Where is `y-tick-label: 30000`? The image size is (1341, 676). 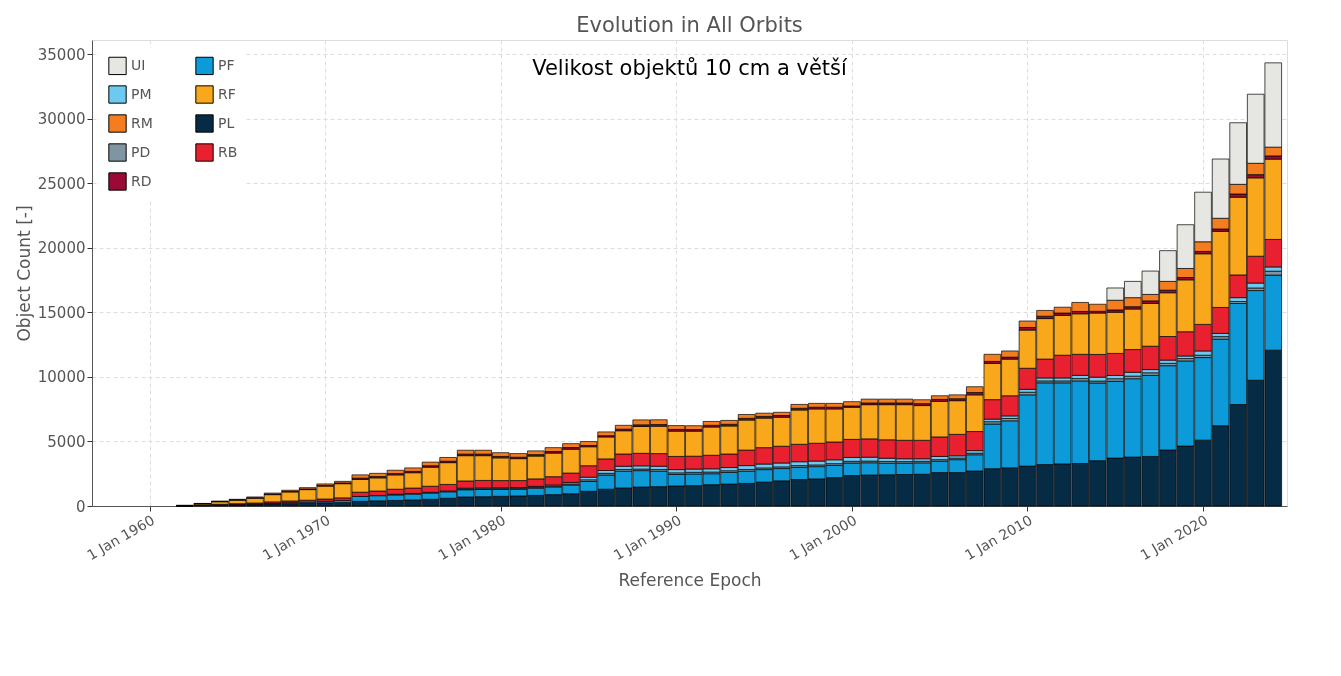 y-tick-label: 30000 is located at coordinates (61, 119).